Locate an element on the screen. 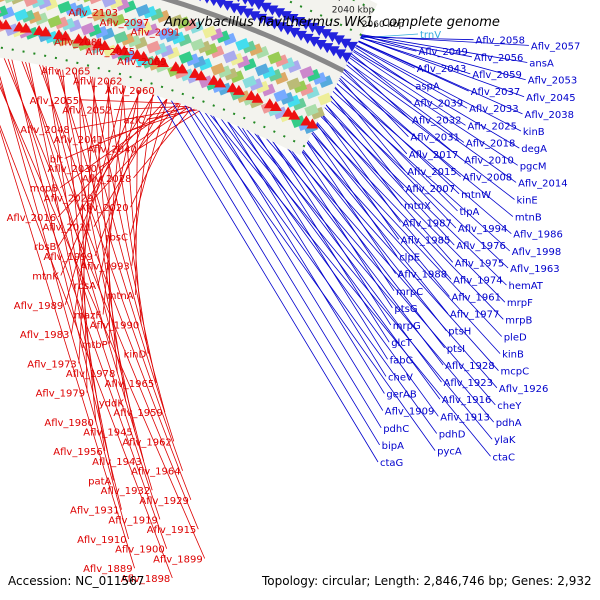 This screenshot has width=600, height=600. right-gene-label: pdhD is located at coordinates (452, 435).